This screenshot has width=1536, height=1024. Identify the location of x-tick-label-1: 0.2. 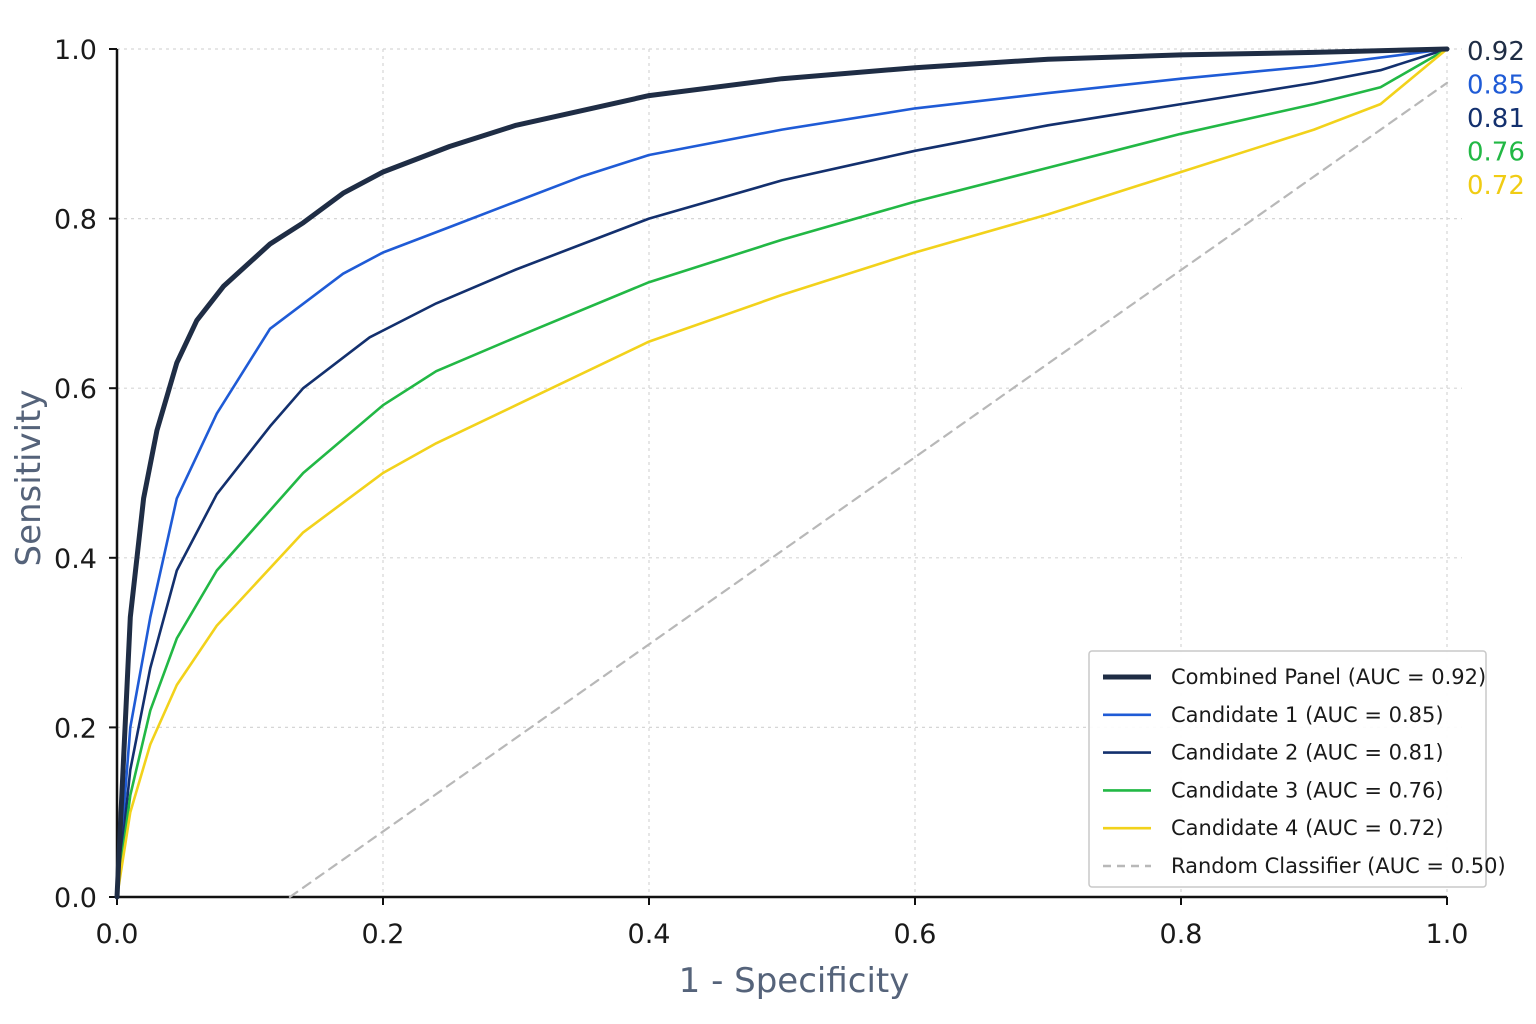
(383, 934).